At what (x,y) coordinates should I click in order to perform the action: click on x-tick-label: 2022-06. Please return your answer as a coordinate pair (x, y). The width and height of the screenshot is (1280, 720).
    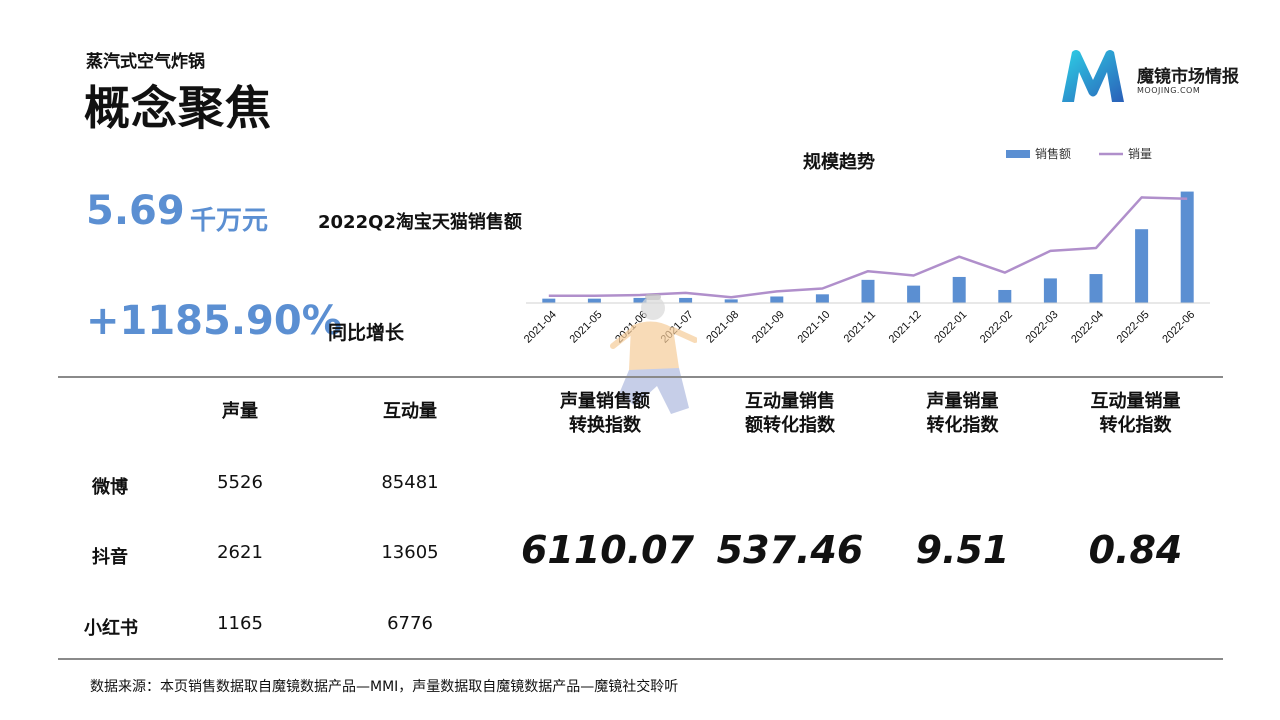
    Looking at the image, I should click on (1178, 327).